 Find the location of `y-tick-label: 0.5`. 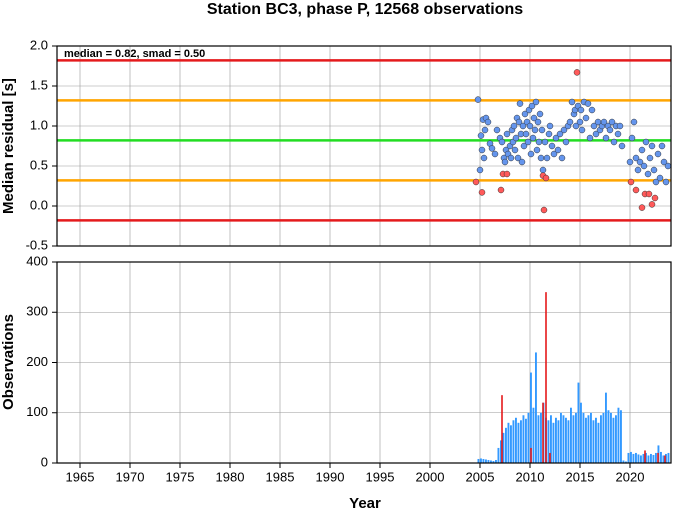

y-tick-label: 0.5 is located at coordinates (39, 164).